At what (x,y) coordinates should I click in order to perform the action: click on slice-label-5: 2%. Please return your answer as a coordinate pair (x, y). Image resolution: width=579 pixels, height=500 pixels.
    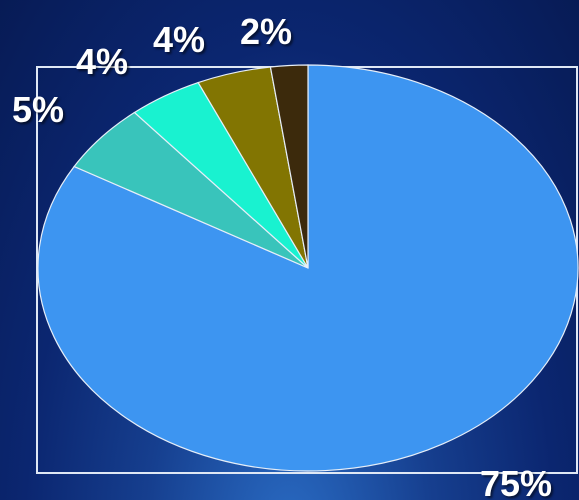
    Looking at the image, I should click on (266, 31).